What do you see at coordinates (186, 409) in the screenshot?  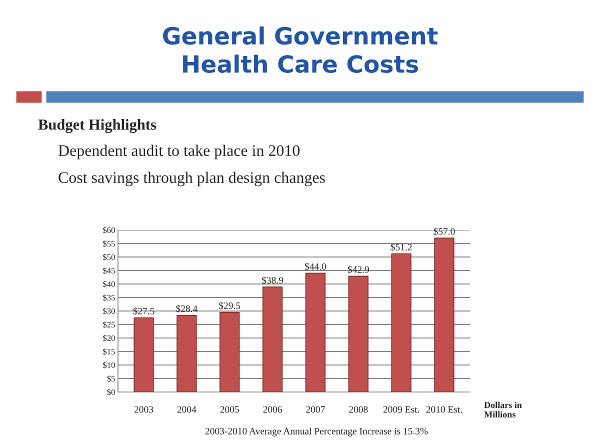 I see `x-tick-label: 2004` at bounding box center [186, 409].